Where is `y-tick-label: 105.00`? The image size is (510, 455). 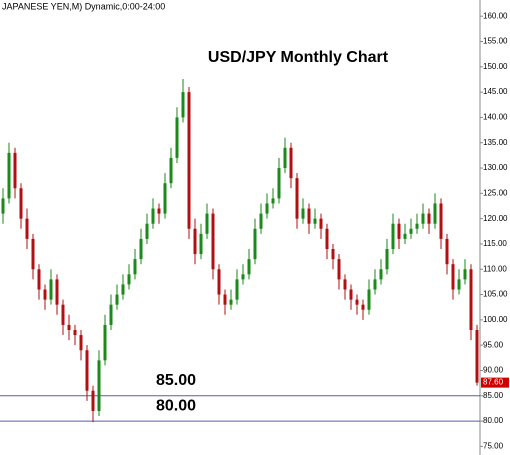
y-tick-label: 105.00 is located at coordinates (495, 294).